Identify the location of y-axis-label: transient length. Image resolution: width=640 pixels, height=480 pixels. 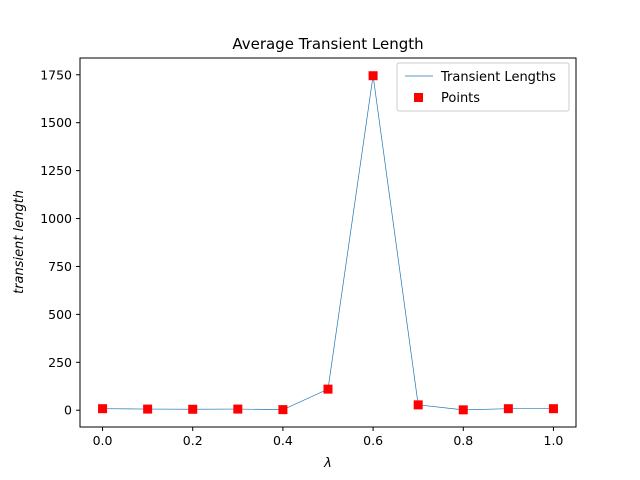
(19, 242).